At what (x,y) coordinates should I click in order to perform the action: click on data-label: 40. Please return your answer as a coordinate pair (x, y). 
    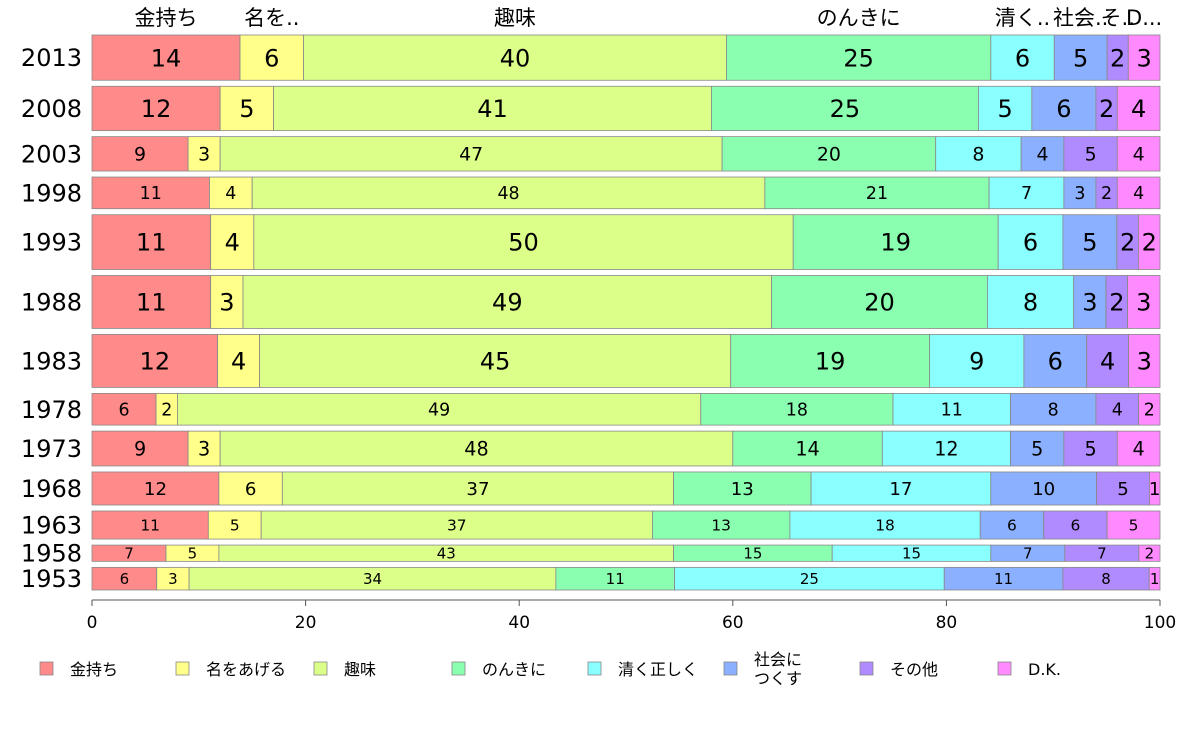
    Looking at the image, I should click on (515, 58).